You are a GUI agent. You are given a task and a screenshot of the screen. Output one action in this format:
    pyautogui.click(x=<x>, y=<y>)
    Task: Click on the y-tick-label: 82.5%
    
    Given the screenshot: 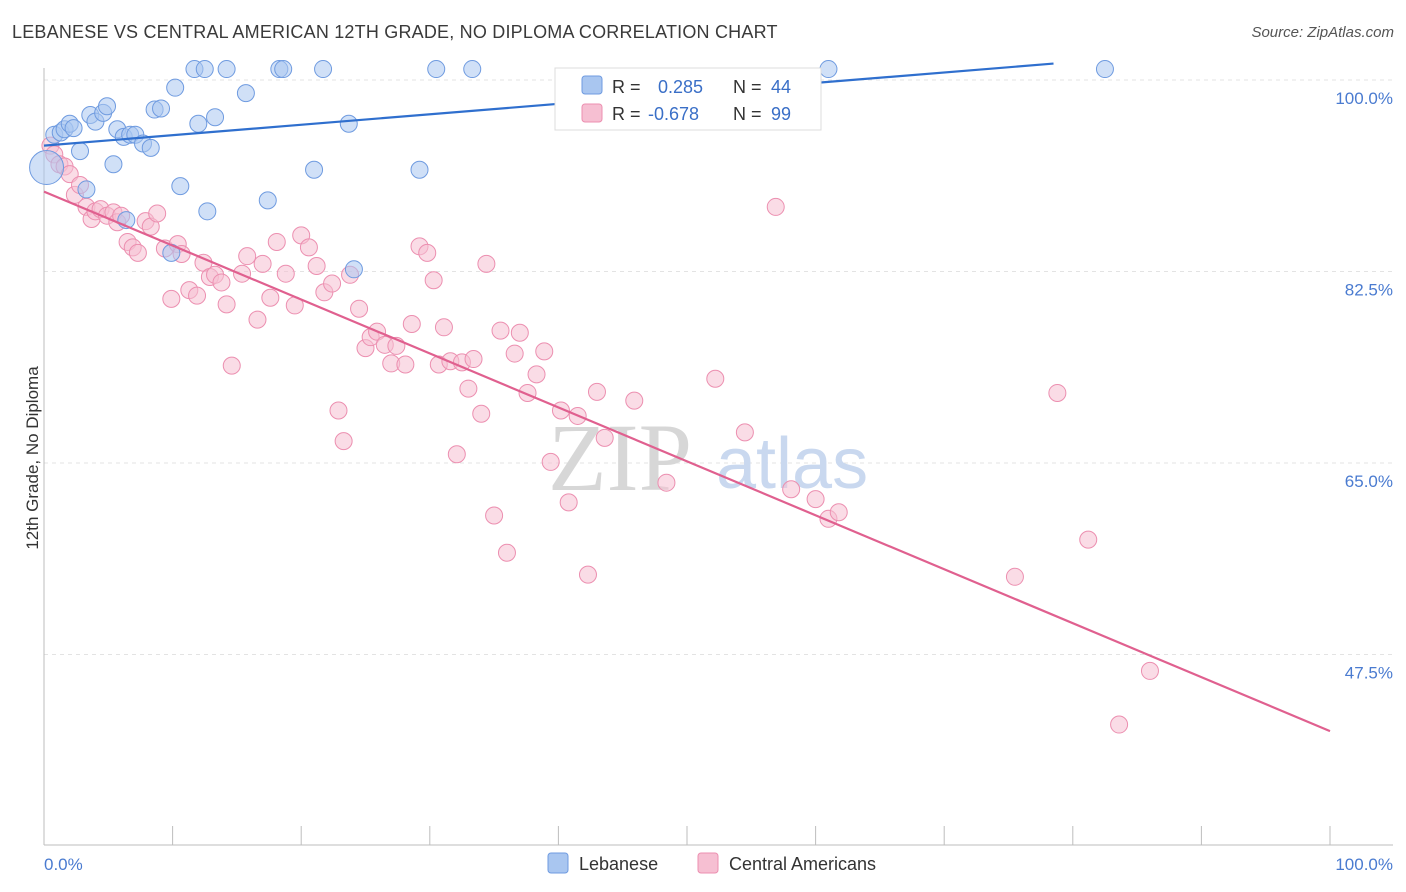 What is the action you would take?
    pyautogui.click(x=1369, y=290)
    